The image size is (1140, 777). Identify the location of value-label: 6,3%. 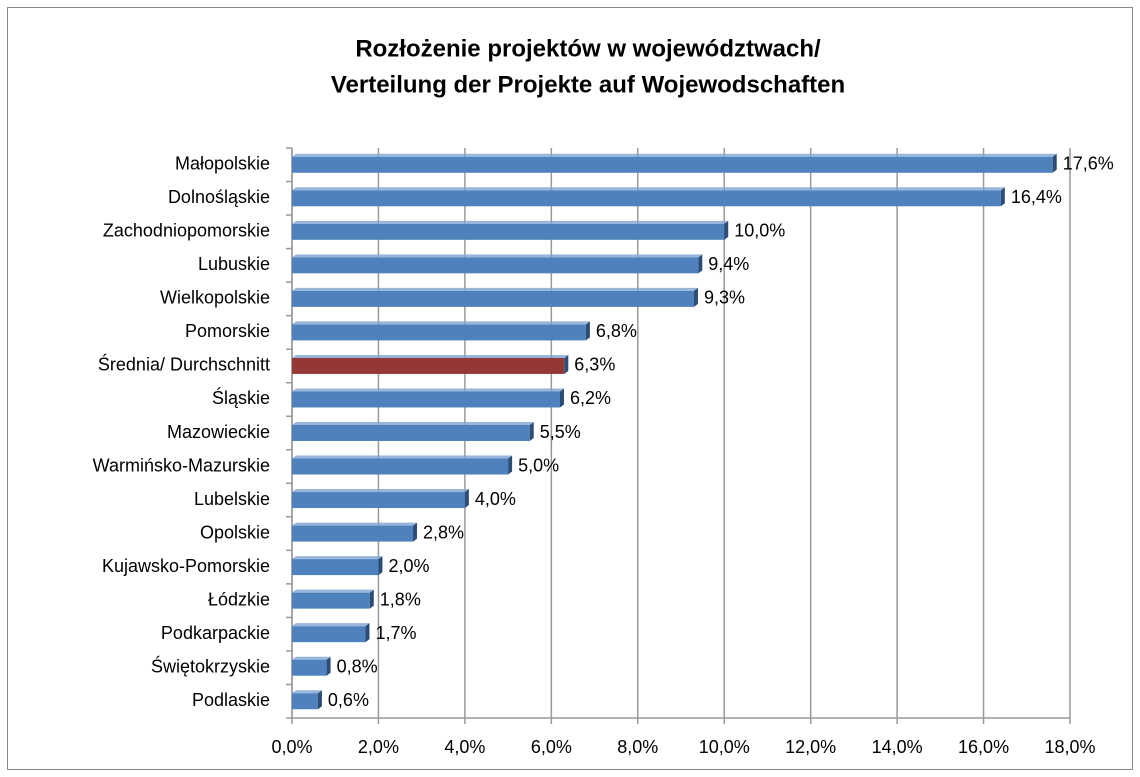
(594, 365).